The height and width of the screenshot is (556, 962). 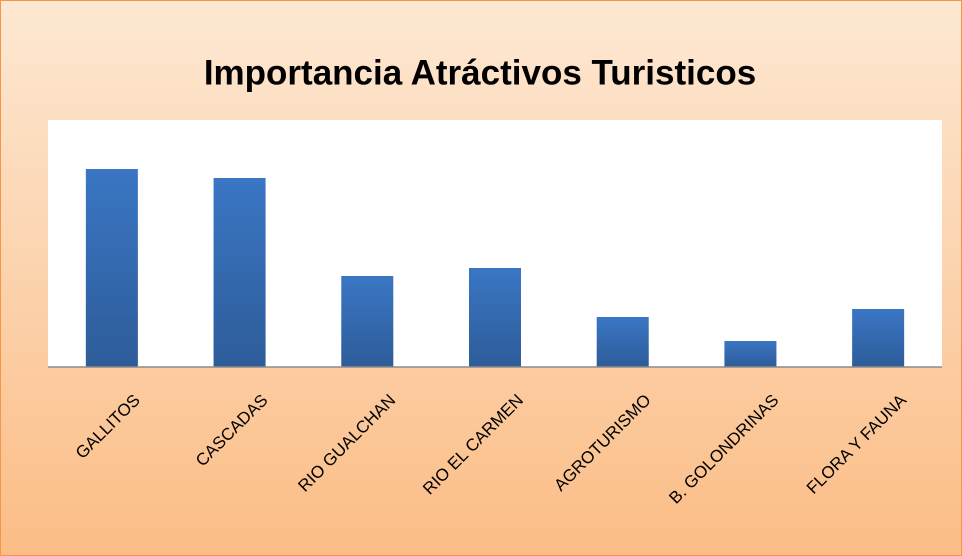 I want to click on chart-title: Importancia Atráctivos Turisticos, so click(x=480, y=72).